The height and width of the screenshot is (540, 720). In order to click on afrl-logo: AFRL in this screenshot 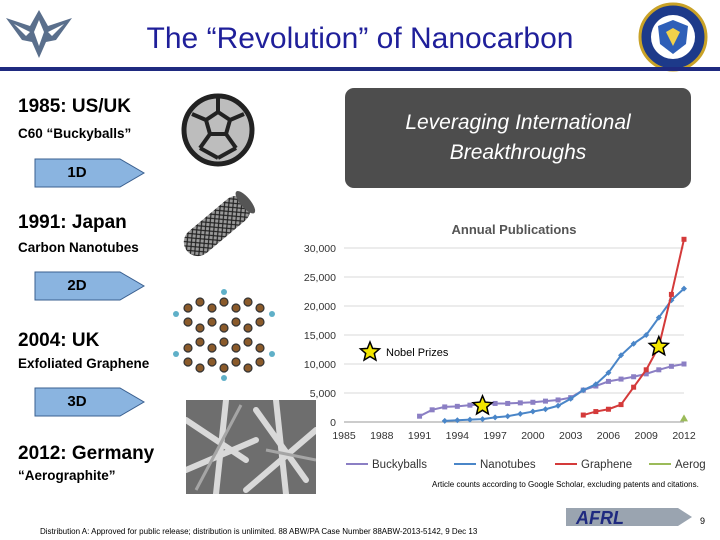, I will do `click(631, 517)`.